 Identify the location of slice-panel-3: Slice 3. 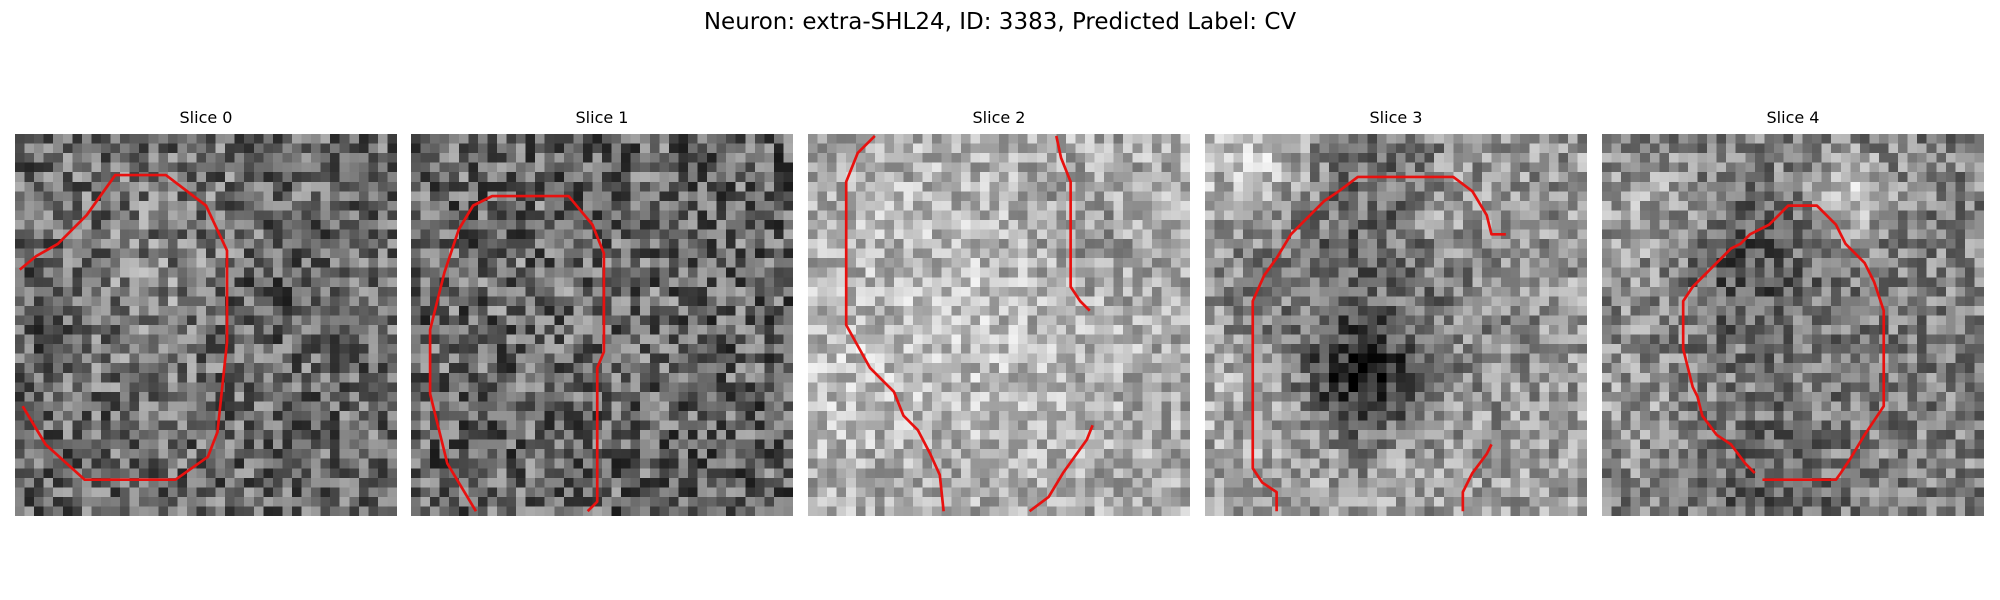
(1396, 118).